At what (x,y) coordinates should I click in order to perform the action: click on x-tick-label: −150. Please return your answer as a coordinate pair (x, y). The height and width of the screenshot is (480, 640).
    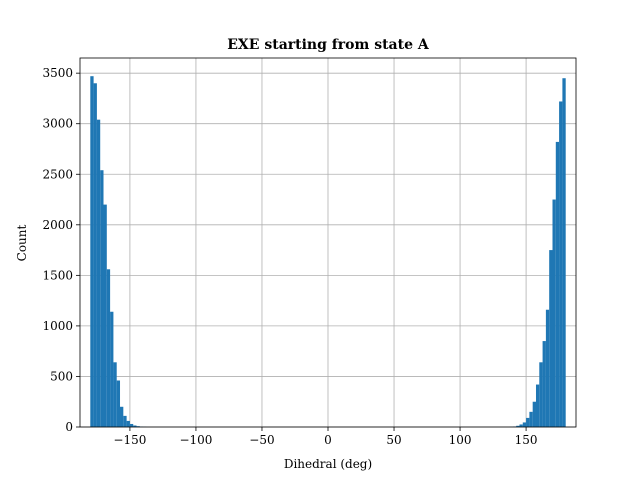
    Looking at the image, I should click on (129, 440).